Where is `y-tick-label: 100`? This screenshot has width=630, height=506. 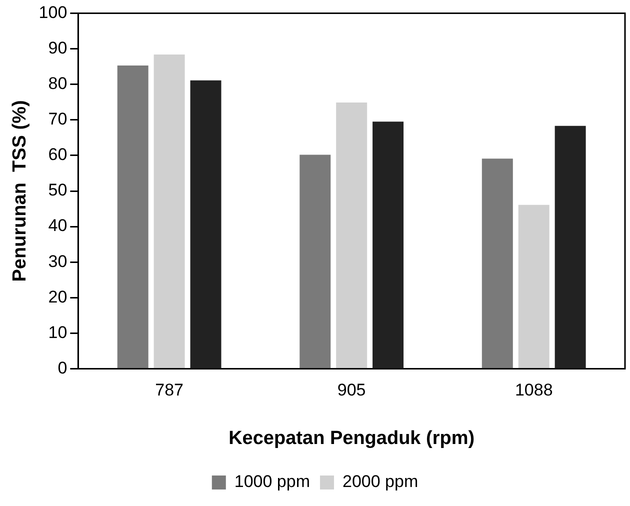 y-tick-label: 100 is located at coordinates (53, 12).